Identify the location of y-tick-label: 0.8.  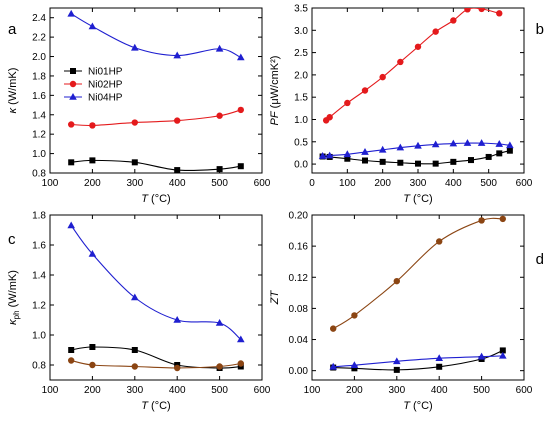
(39, 174).